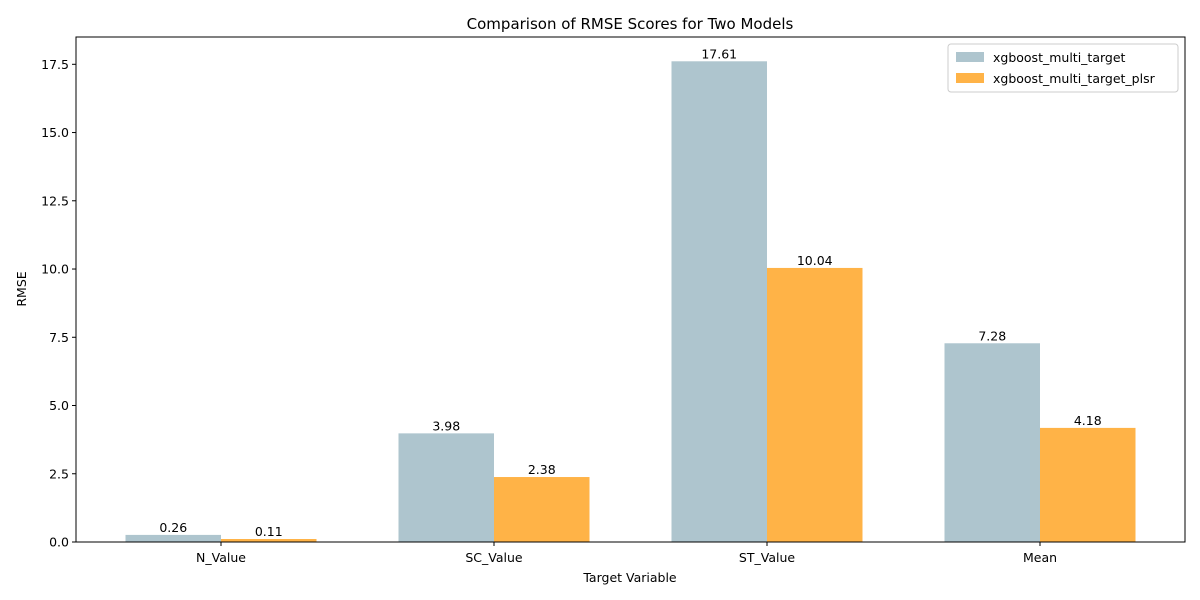 Image resolution: width=1200 pixels, height=600 pixels. What do you see at coordinates (59, 337) in the screenshot?
I see `y-tick-label: 7.5` at bounding box center [59, 337].